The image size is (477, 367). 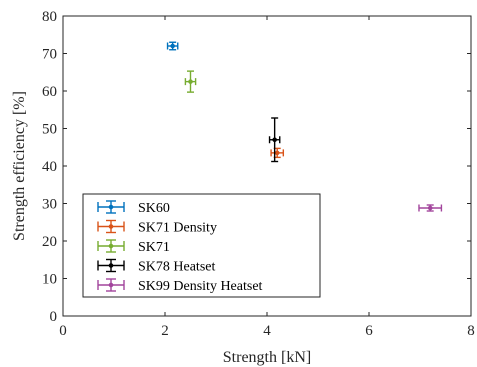 What do you see at coordinates (49, 280) in the screenshot?
I see `y-tick-label: 10` at bounding box center [49, 280].